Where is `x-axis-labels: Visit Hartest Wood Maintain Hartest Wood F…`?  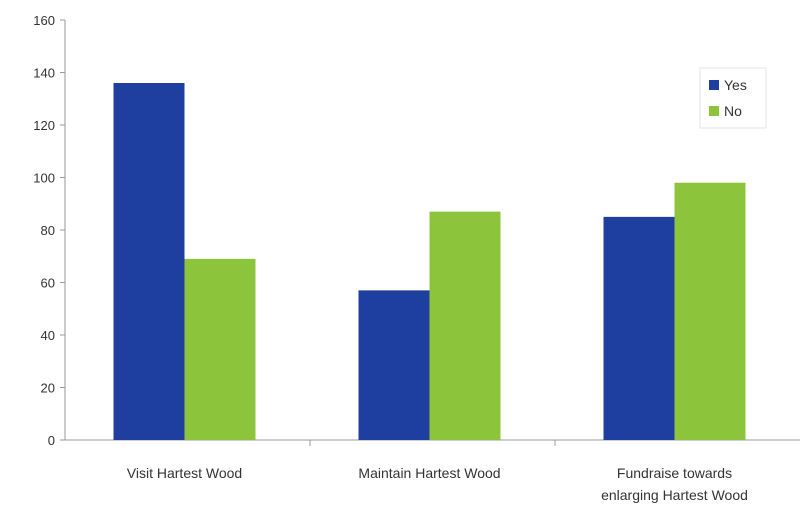
x-axis-labels: Visit Hartest Wood Maintain Hartest Wood F… is located at coordinates (437, 484).